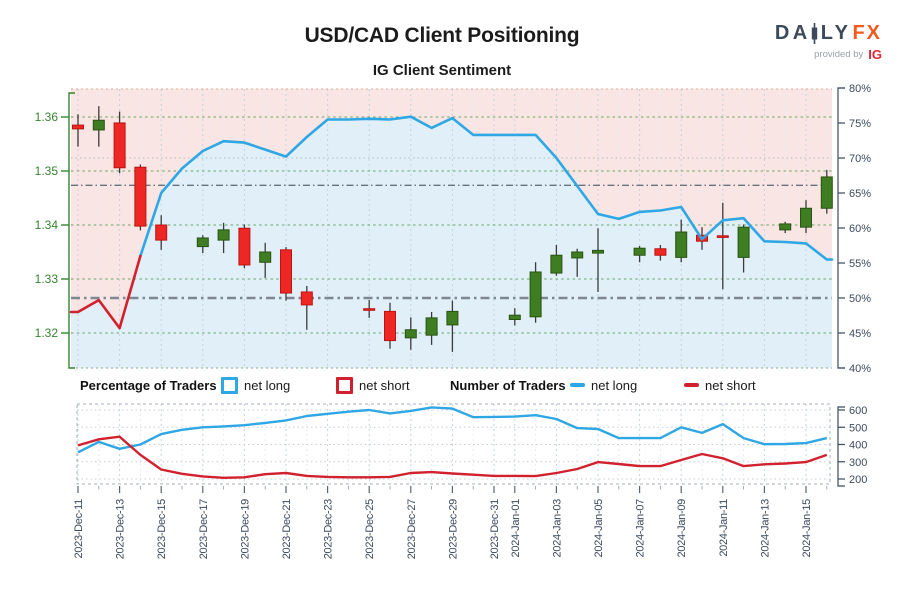 The image size is (900, 600). I want to click on svg-text: 70%, so click(860, 159).